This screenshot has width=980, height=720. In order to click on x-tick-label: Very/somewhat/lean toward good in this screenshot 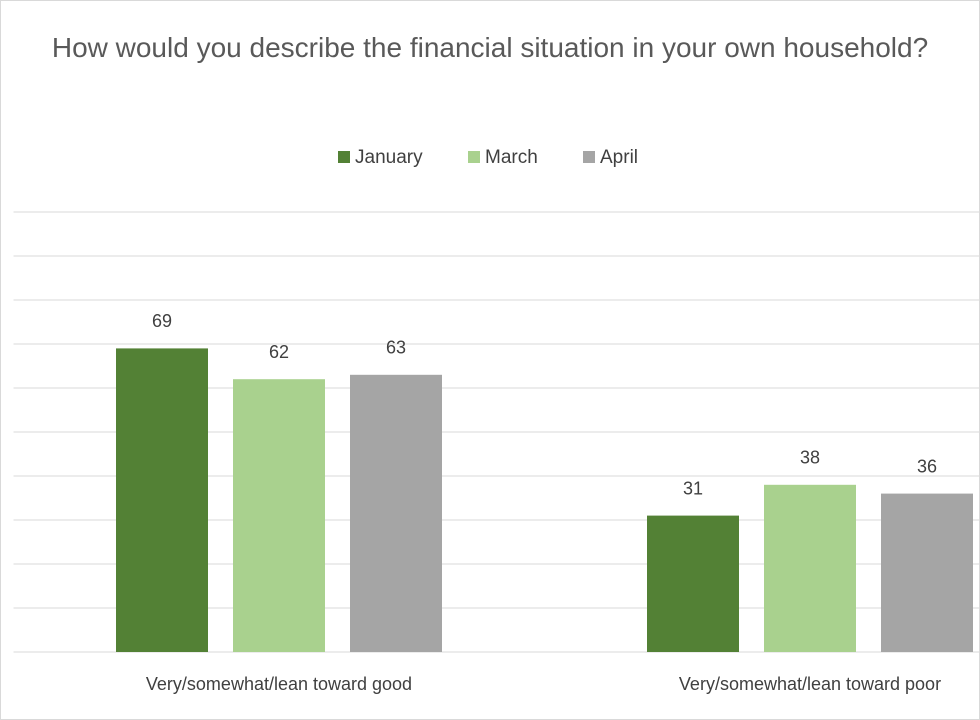, I will do `click(279, 684)`.